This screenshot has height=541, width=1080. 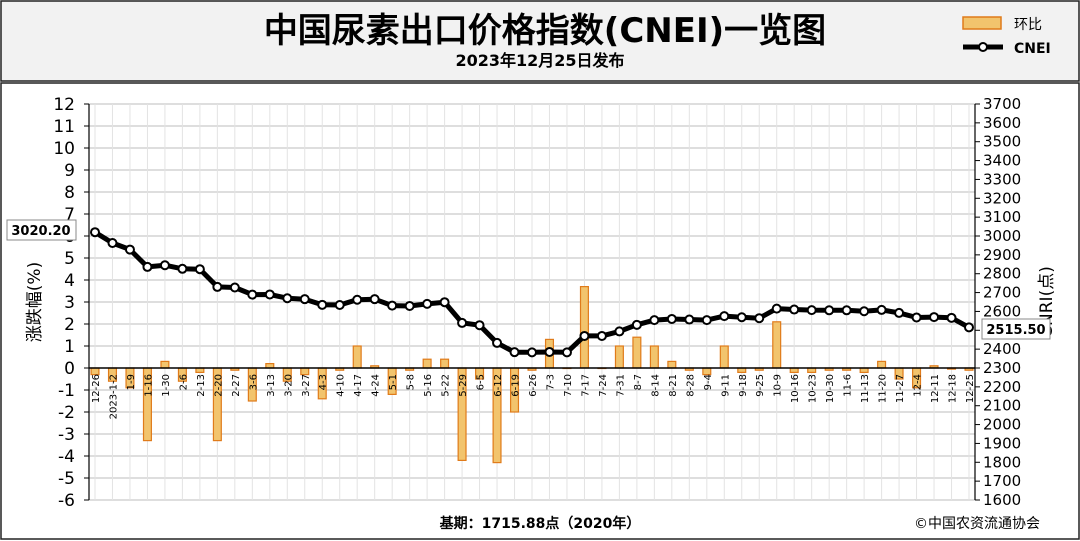 What do you see at coordinates (69, 259) in the screenshot?
I see `left-tick-label: 5` at bounding box center [69, 259].